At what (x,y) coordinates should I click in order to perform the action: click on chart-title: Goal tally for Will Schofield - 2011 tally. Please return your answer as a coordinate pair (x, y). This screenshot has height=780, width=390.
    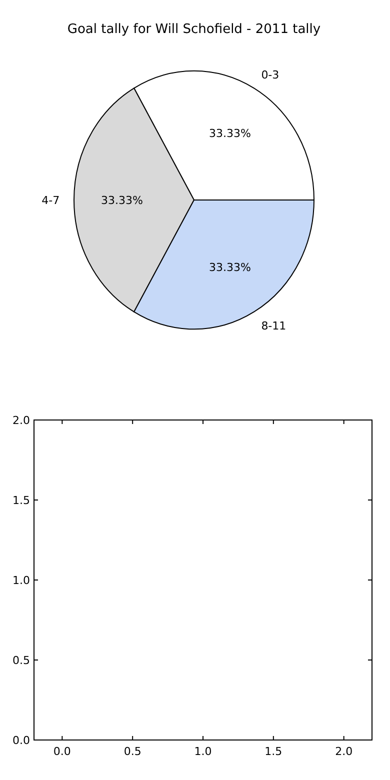
    Looking at the image, I should click on (194, 29).